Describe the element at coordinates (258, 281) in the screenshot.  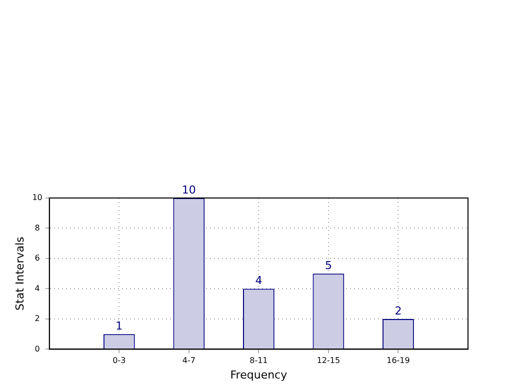
I see `data-label: 4` at that location.